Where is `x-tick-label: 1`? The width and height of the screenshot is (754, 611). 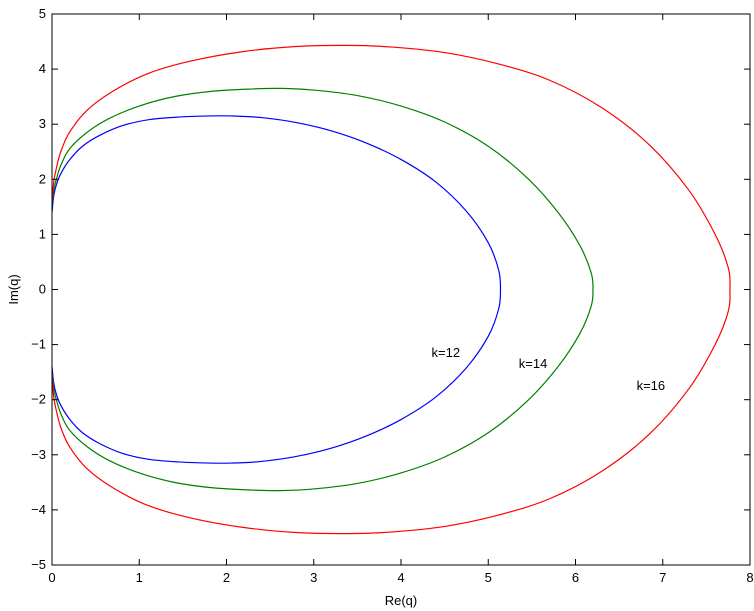
x-tick-label: 1 is located at coordinates (139, 577).